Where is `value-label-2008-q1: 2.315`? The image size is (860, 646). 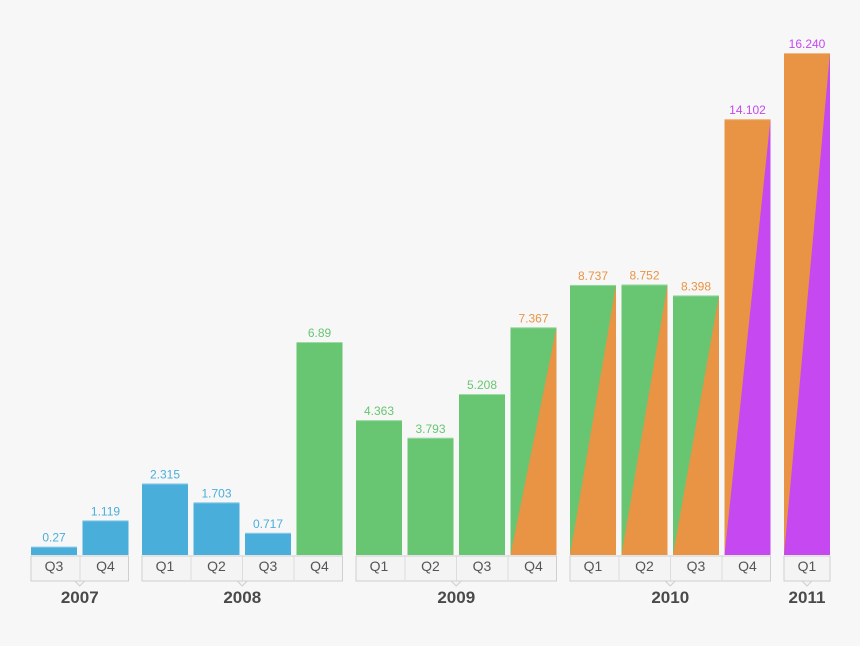
value-label-2008-q1: 2.315 is located at coordinates (165, 474).